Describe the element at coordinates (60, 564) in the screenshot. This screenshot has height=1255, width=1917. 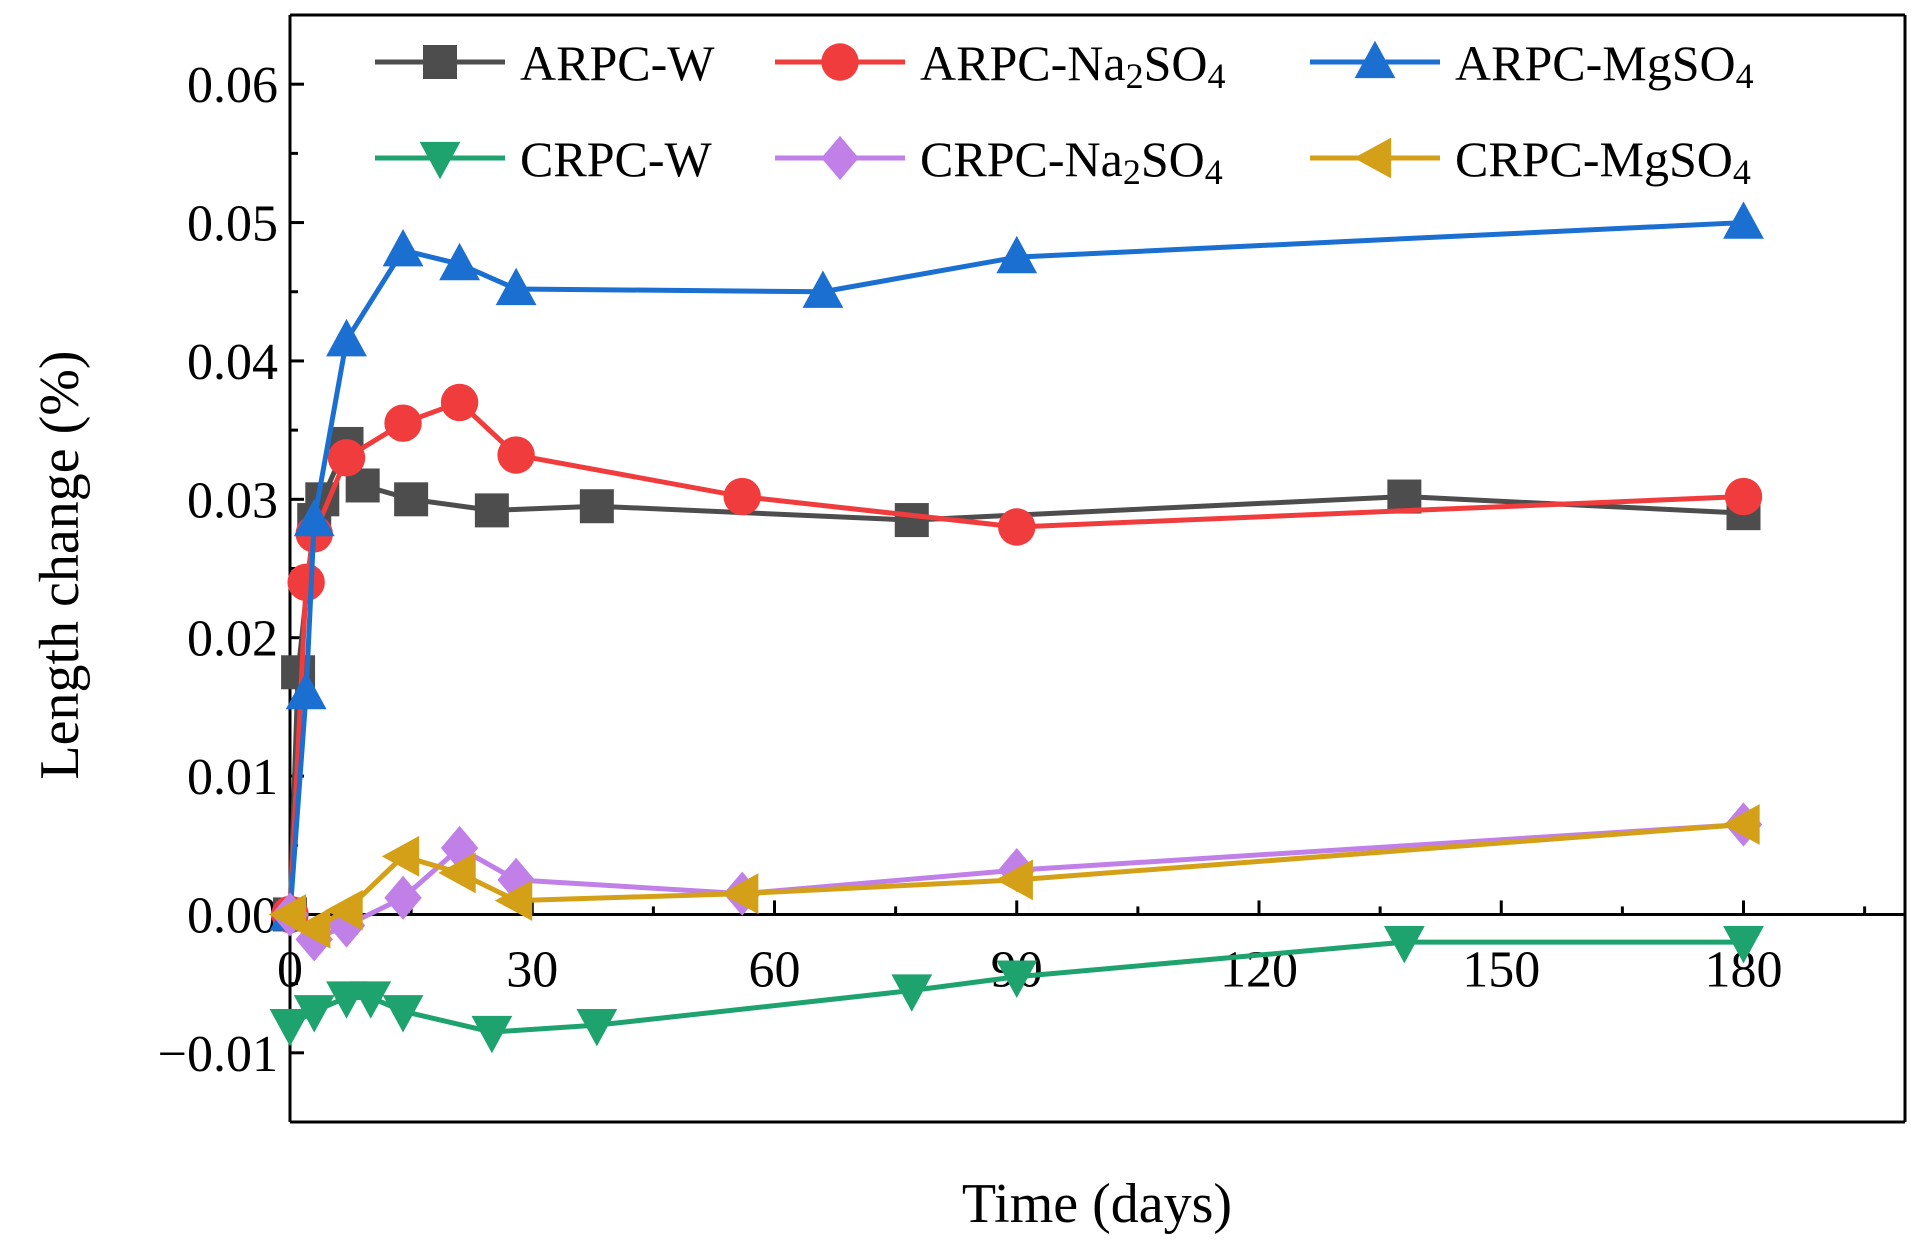
I see `y-axis-title: Length change (%)` at that location.